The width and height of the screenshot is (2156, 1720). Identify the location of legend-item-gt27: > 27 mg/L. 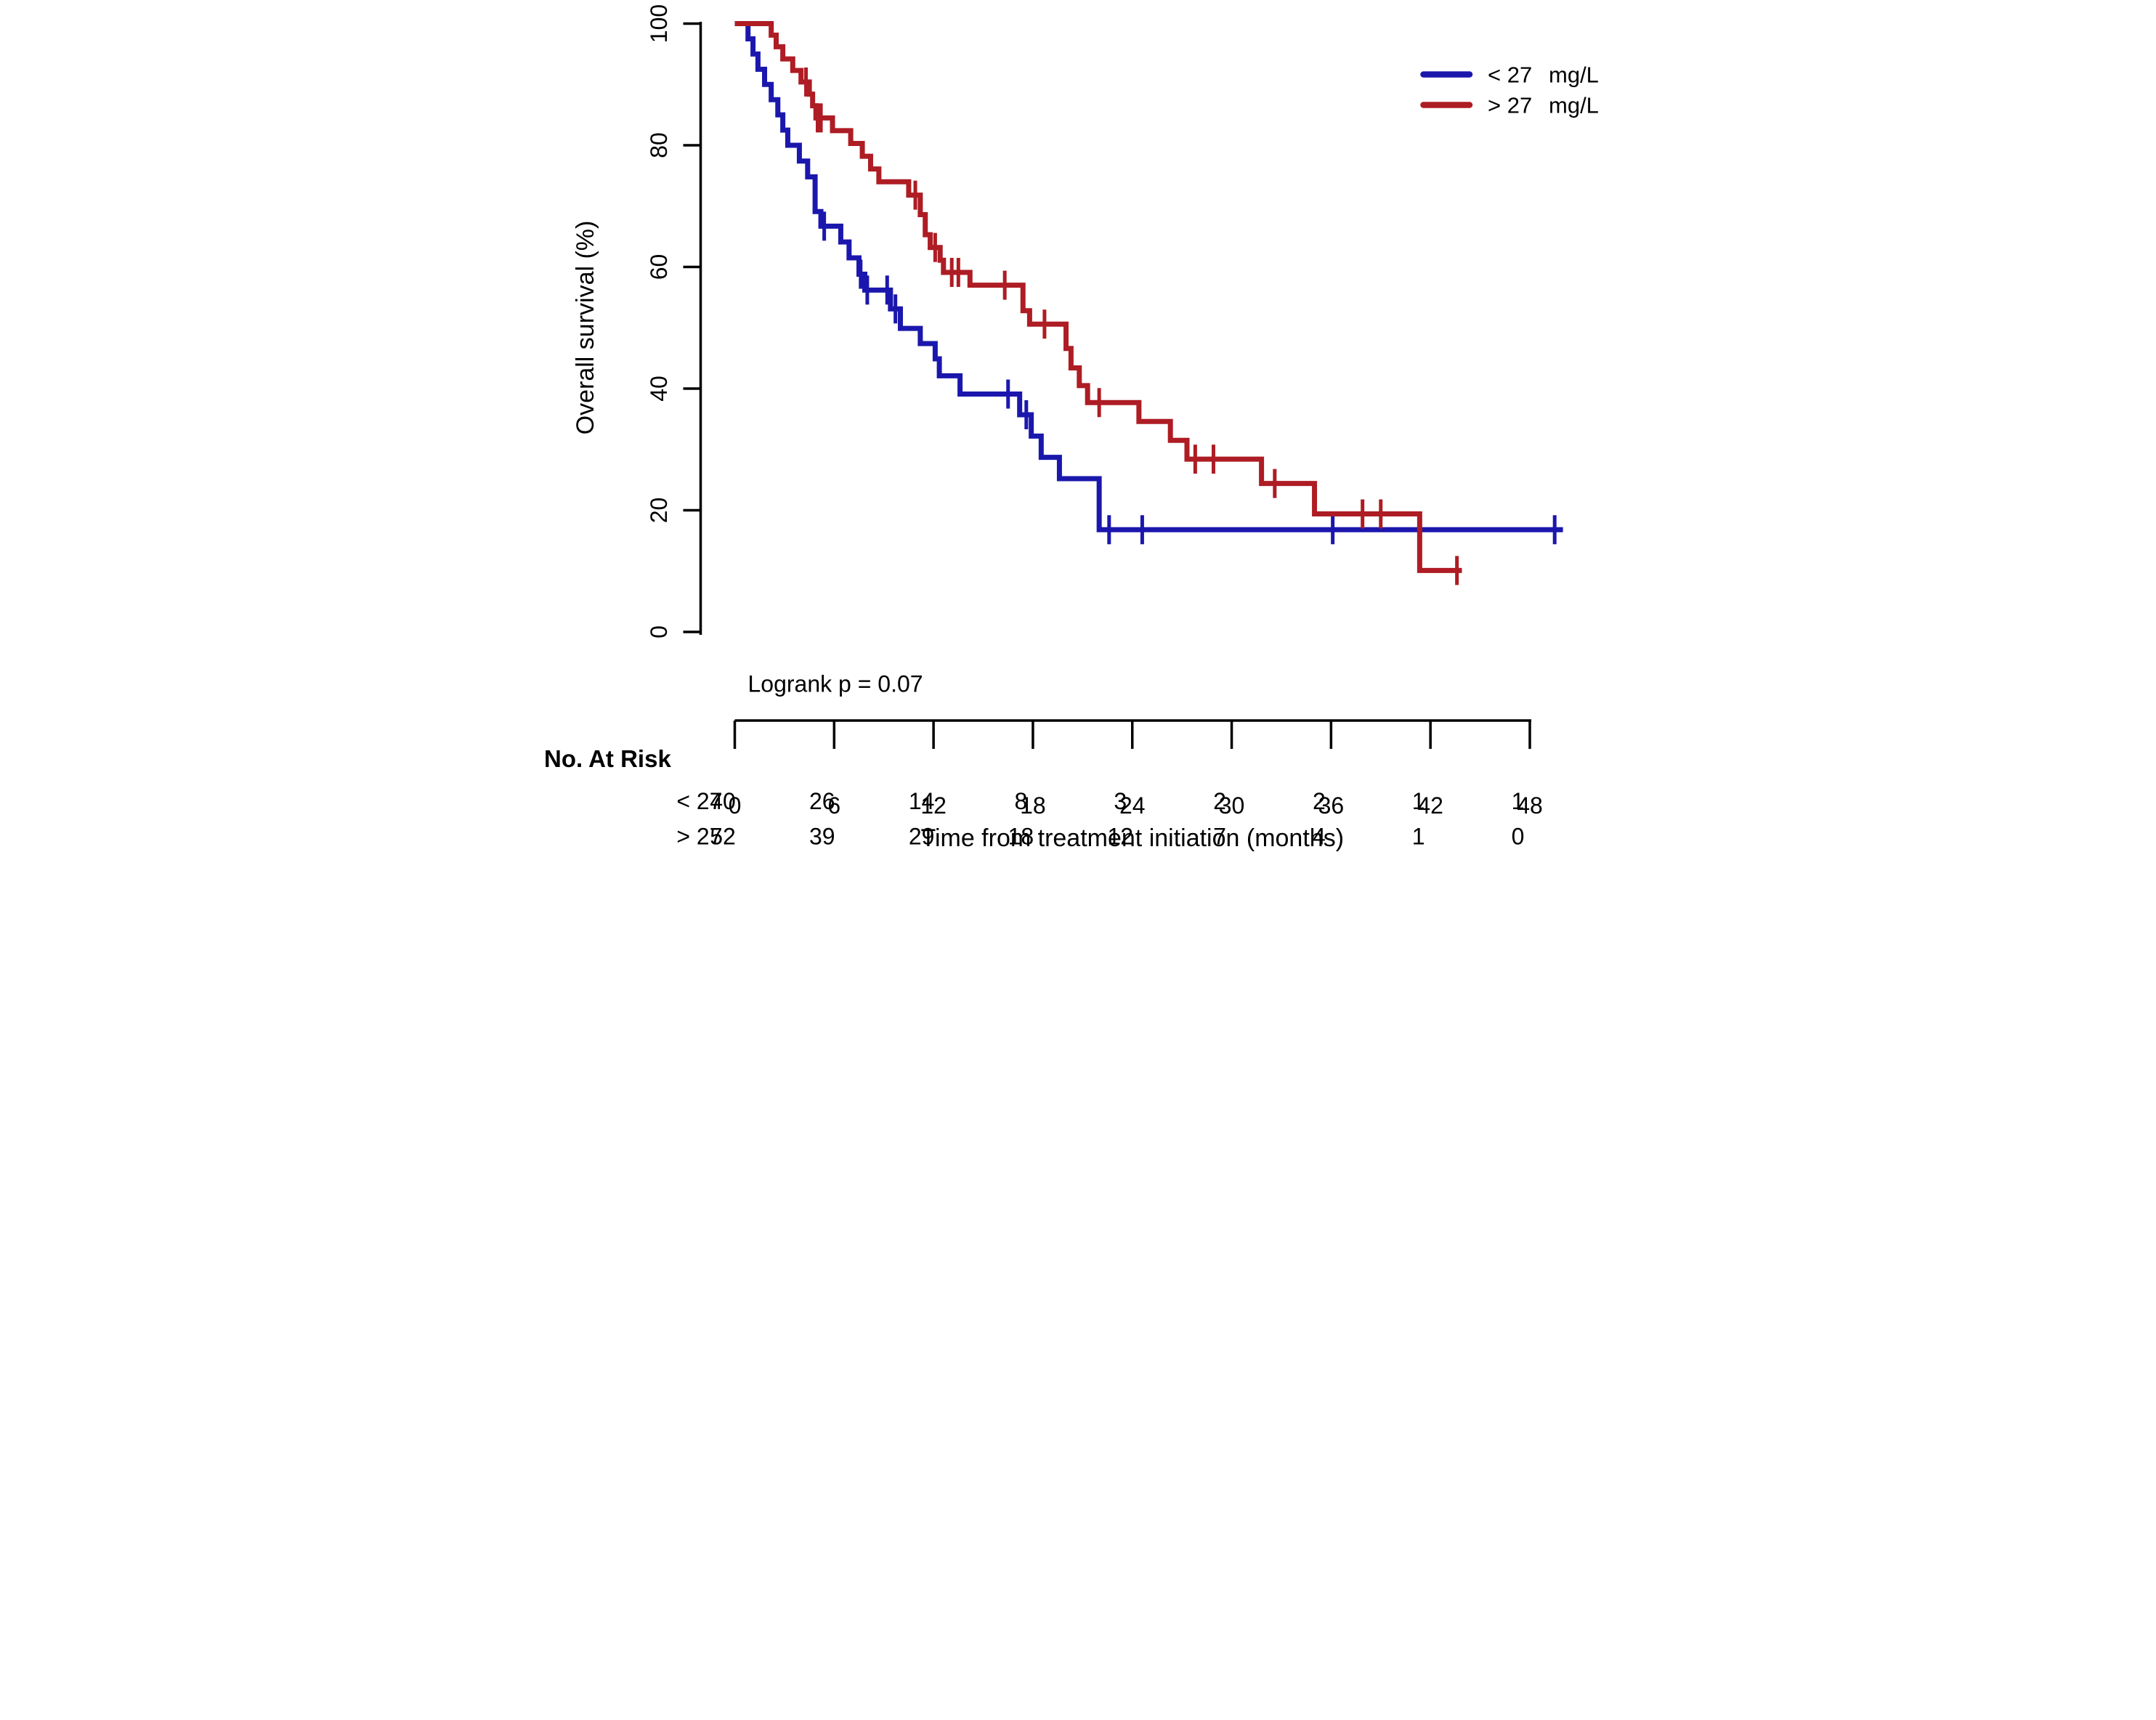
(1509, 105).